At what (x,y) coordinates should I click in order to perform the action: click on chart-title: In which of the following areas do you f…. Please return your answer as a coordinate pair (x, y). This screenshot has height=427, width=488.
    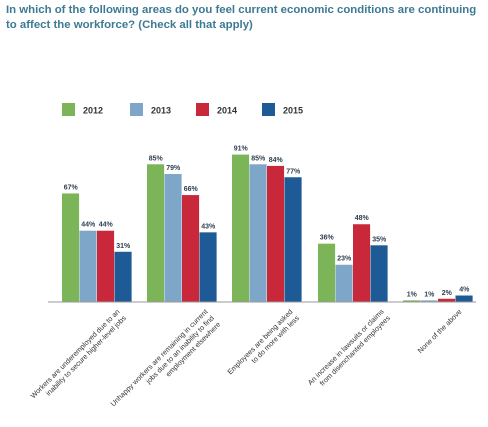
    Looking at the image, I should click on (241, 18).